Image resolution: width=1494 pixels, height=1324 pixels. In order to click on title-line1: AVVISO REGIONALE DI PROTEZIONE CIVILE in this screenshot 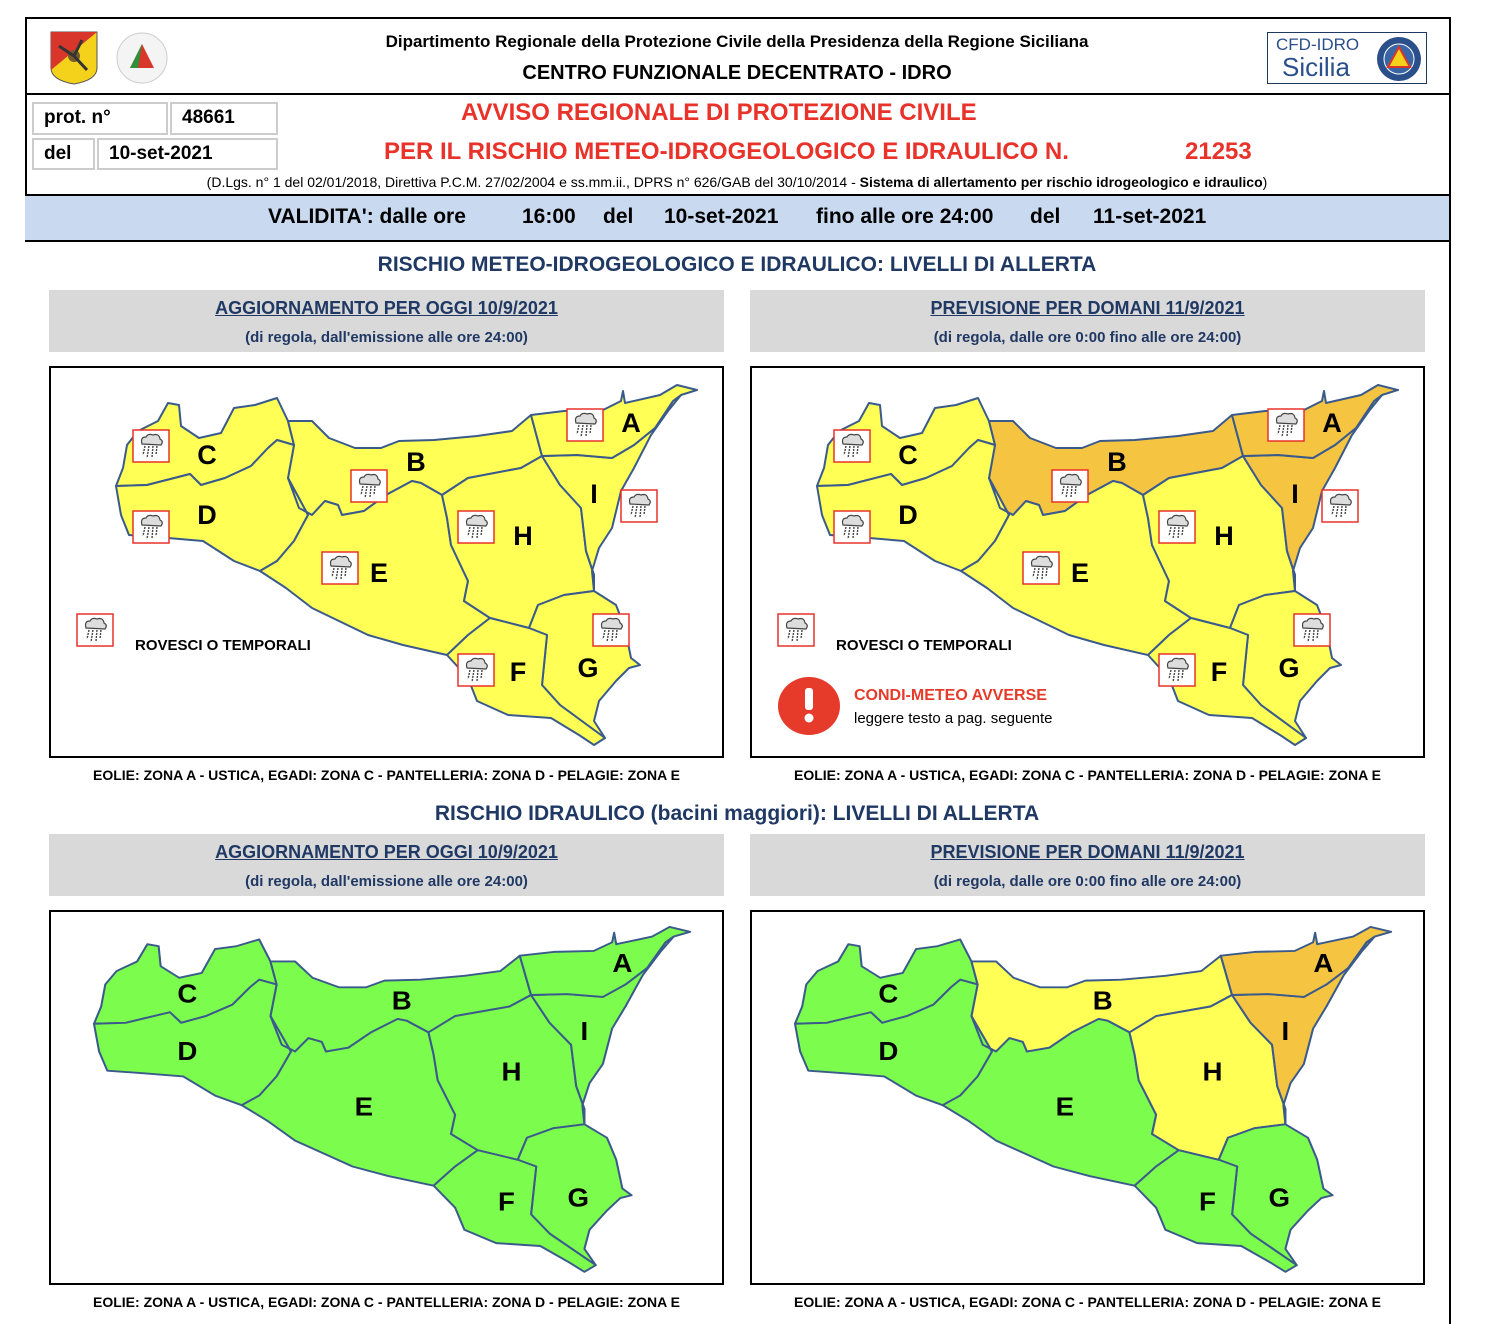, I will do `click(719, 112)`.